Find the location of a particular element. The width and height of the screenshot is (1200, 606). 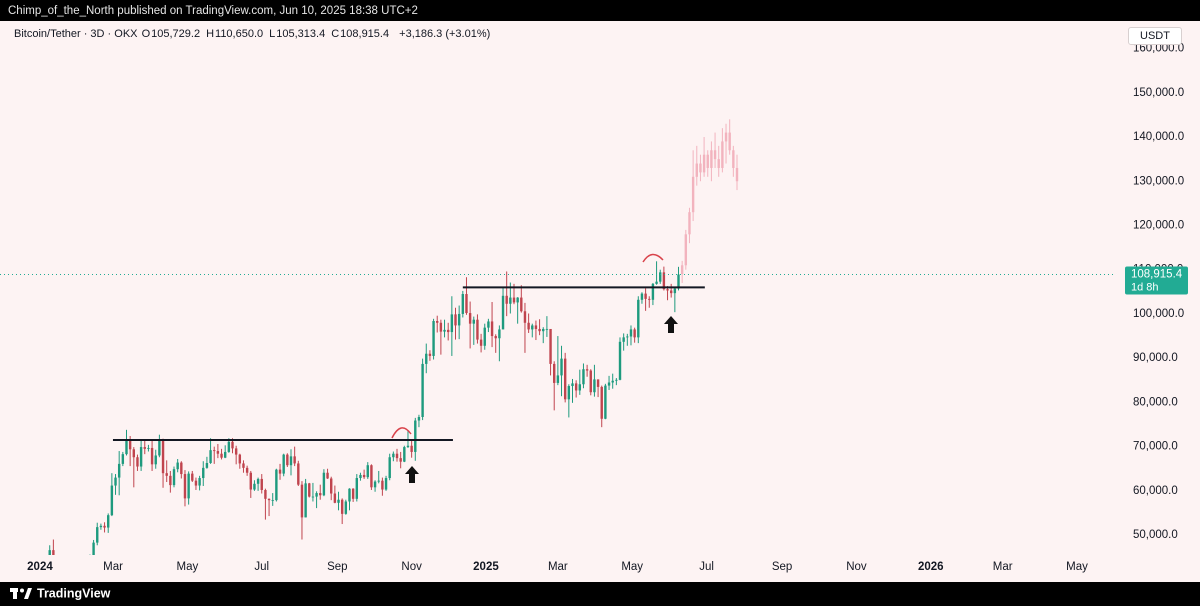

countdown-label: 1d 8h is located at coordinates (1145, 287).